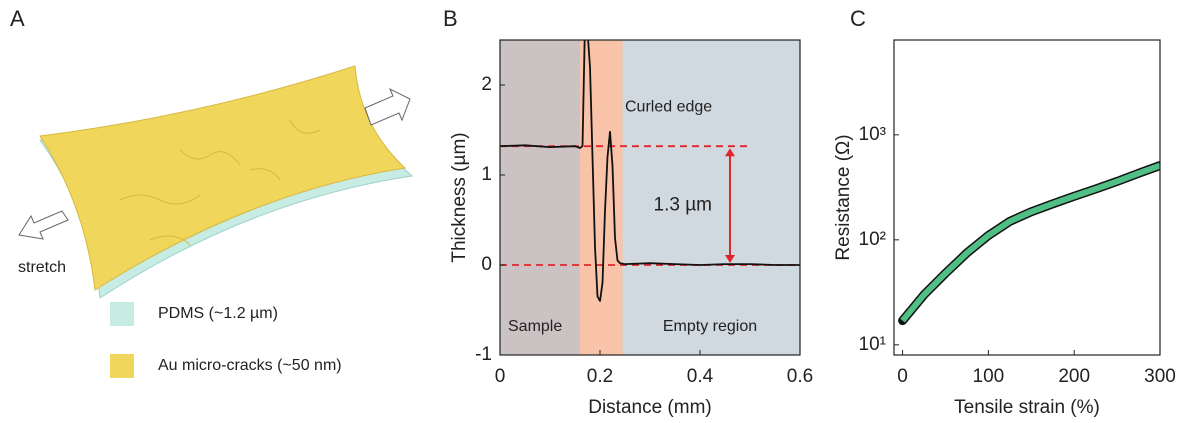  I want to click on x-tick-label: 0.4, so click(700, 376).